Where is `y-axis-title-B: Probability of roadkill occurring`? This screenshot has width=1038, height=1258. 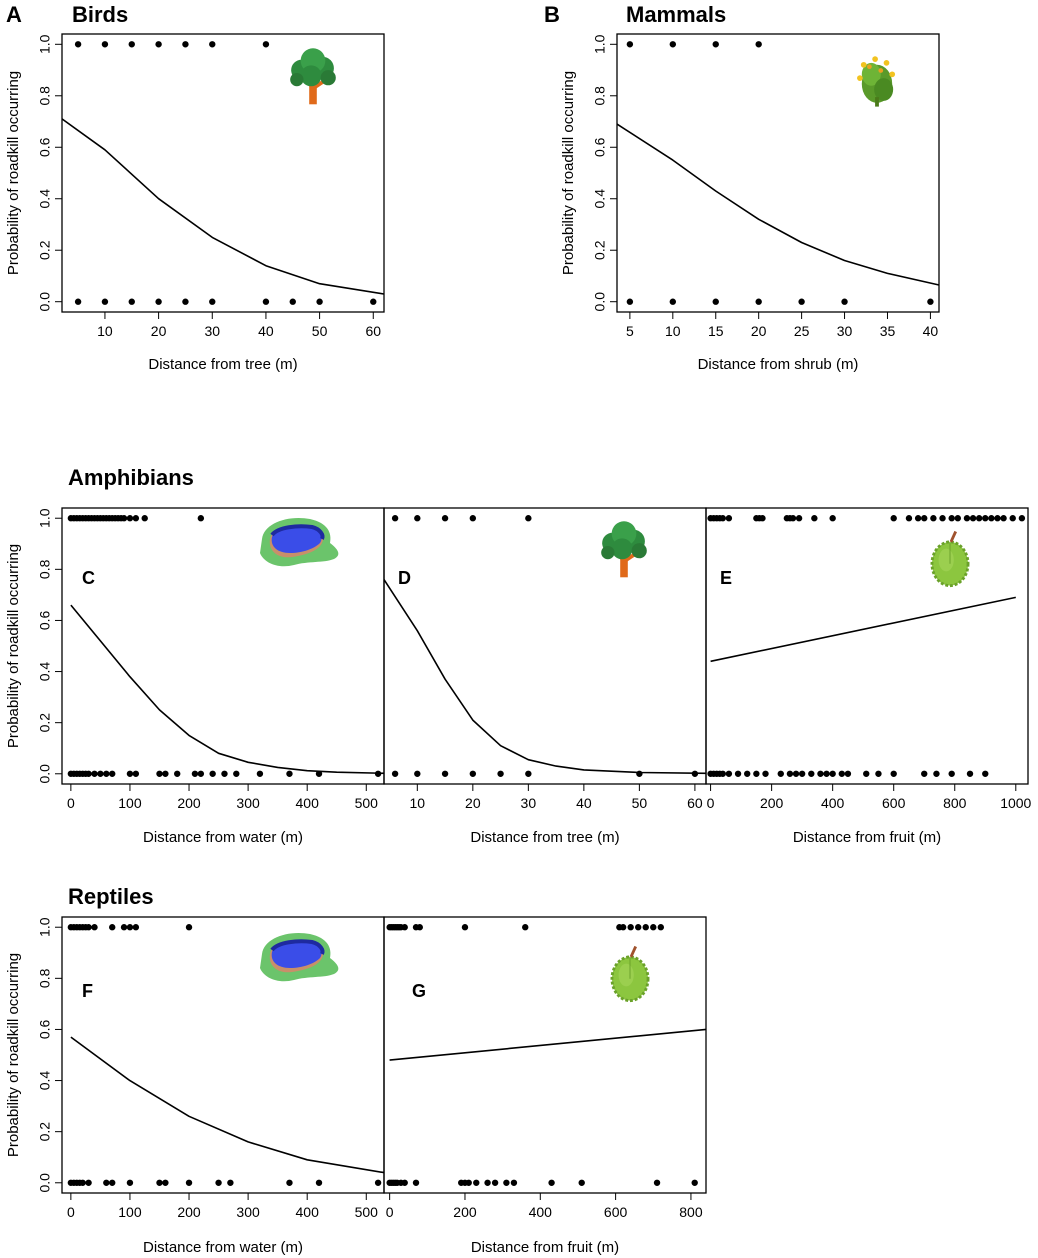 y-axis-title-B: Probability of roadkill occurring is located at coordinates (568, 173).